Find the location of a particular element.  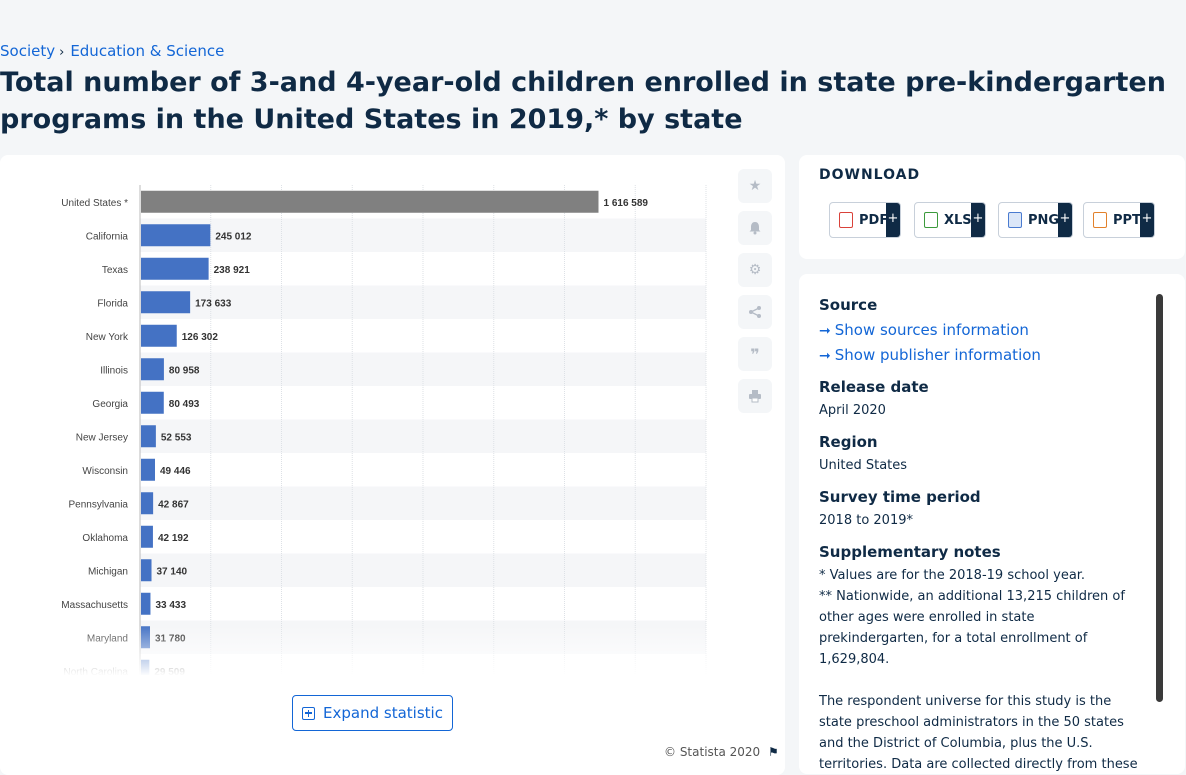

release-date-heading: Release date is located at coordinates (874, 387).